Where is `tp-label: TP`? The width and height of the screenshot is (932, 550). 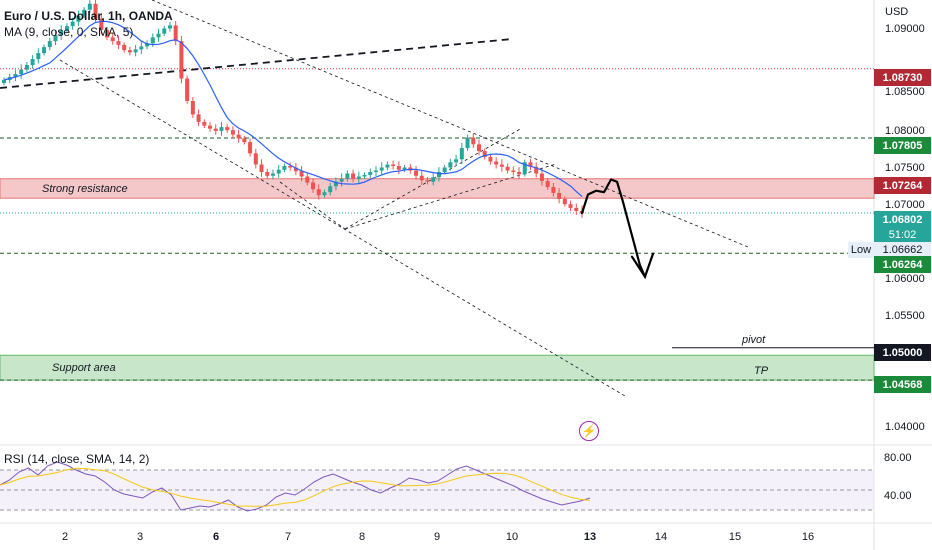
tp-label: TP is located at coordinates (761, 371).